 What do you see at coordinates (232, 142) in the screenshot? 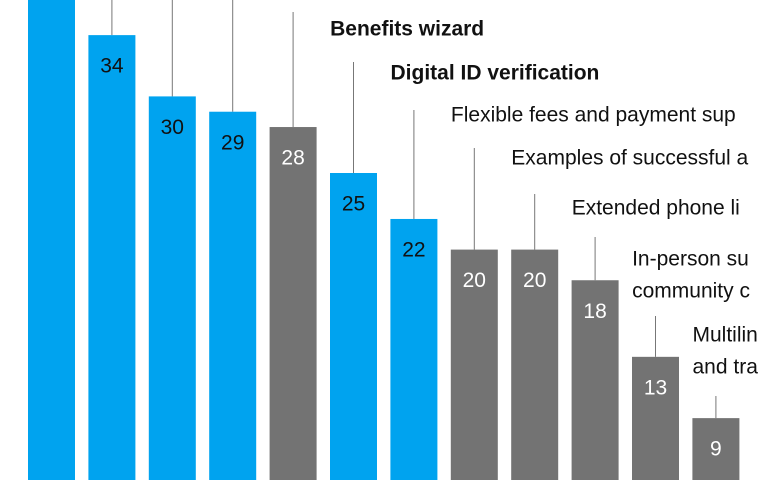
I see `value-label: 29` at bounding box center [232, 142].